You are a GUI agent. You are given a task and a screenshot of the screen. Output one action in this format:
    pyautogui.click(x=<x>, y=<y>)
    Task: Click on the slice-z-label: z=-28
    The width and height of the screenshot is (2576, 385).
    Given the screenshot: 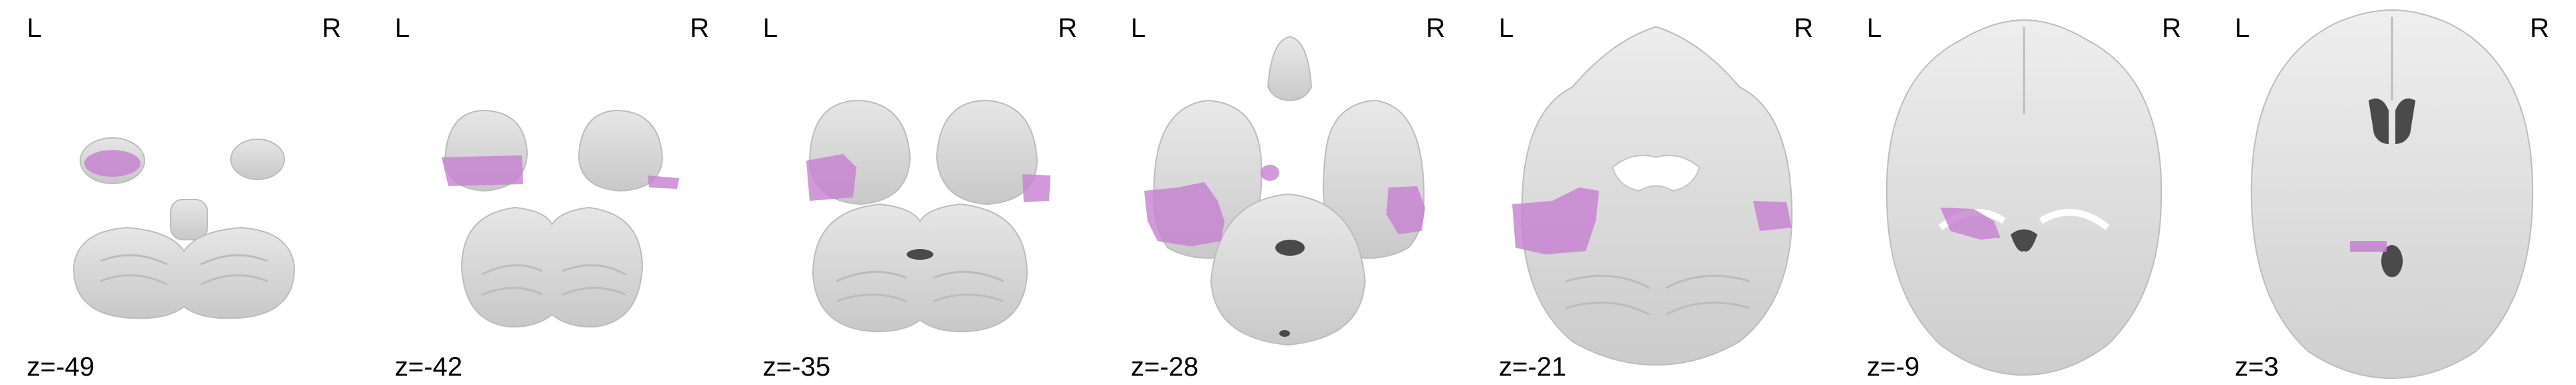 What is the action you would take?
    pyautogui.click(x=1165, y=367)
    